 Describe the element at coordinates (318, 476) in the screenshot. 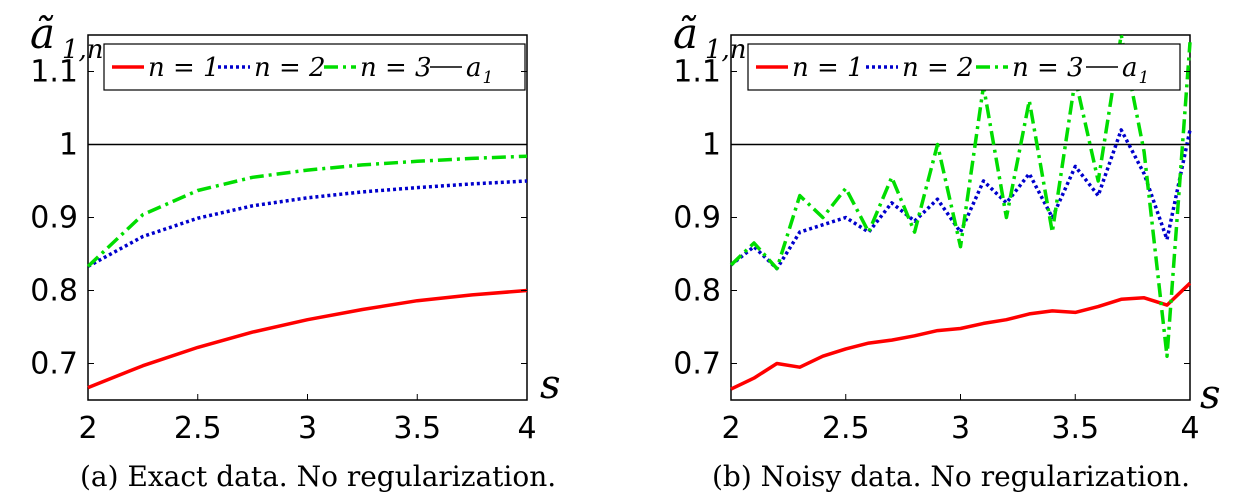

I see `panel-caption: (a) Exact data. No regularization.` at that location.